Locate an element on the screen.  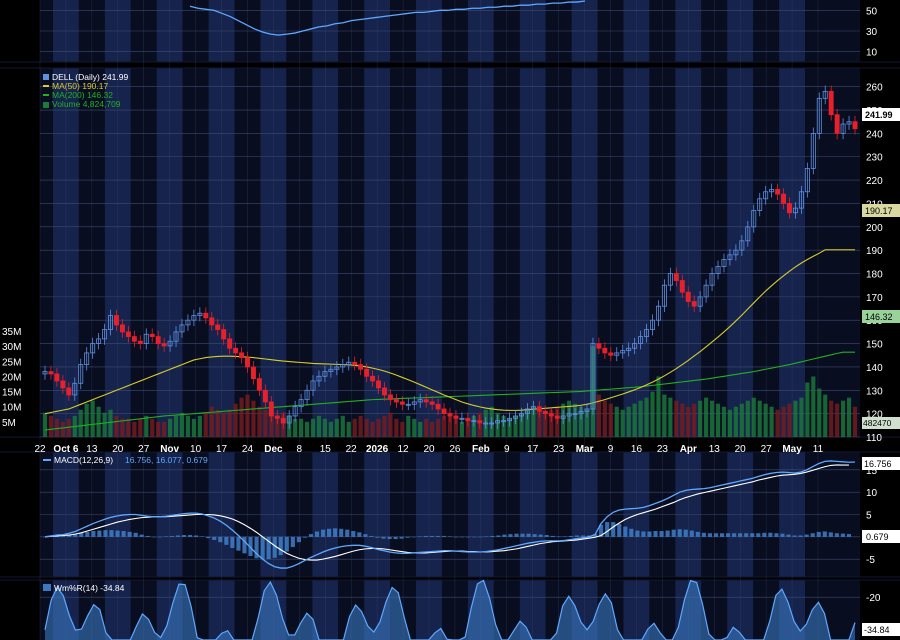
y-tick-label: 110 is located at coordinates (874, 438).